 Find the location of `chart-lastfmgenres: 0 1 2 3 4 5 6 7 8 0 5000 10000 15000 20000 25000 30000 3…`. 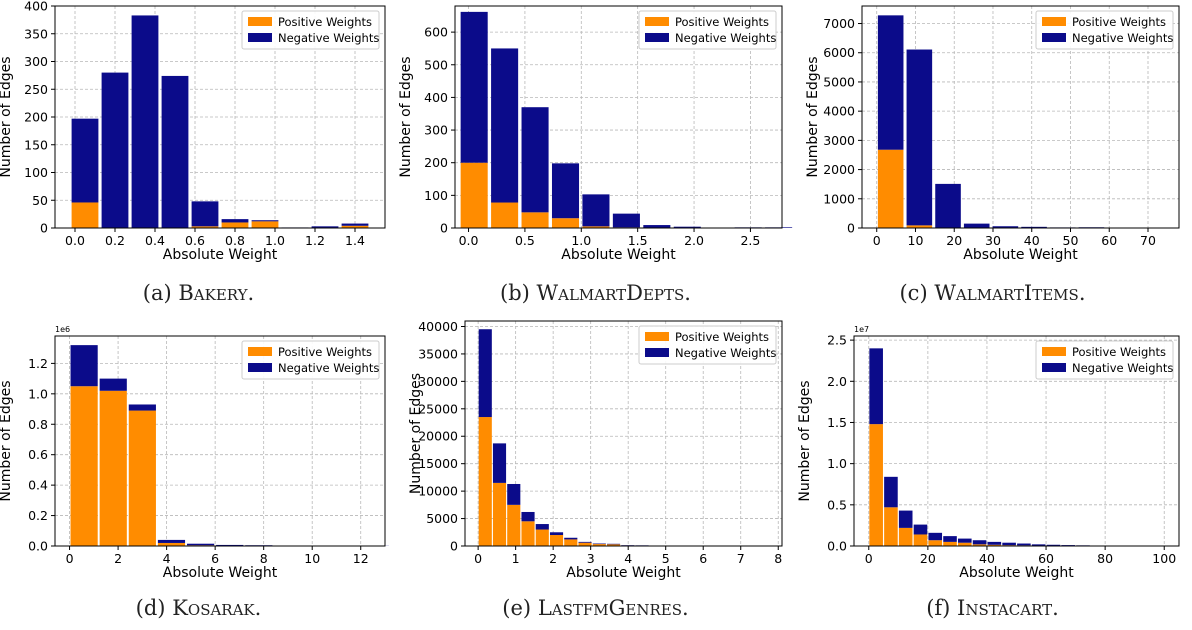

chart-lastfmgenres: 0 1 2 3 4 5 6 7 8 0 5000 10000 15000 20000 25000 30000 3… is located at coordinates (595, 450).